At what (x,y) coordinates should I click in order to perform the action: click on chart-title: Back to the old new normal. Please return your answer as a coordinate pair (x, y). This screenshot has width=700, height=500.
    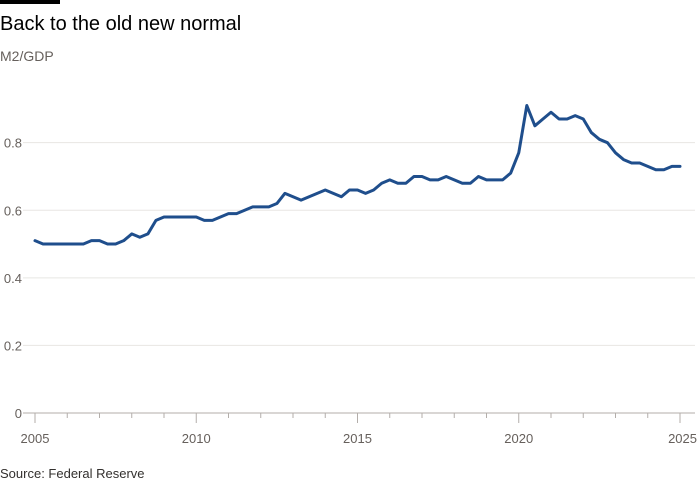
    Looking at the image, I should click on (121, 24).